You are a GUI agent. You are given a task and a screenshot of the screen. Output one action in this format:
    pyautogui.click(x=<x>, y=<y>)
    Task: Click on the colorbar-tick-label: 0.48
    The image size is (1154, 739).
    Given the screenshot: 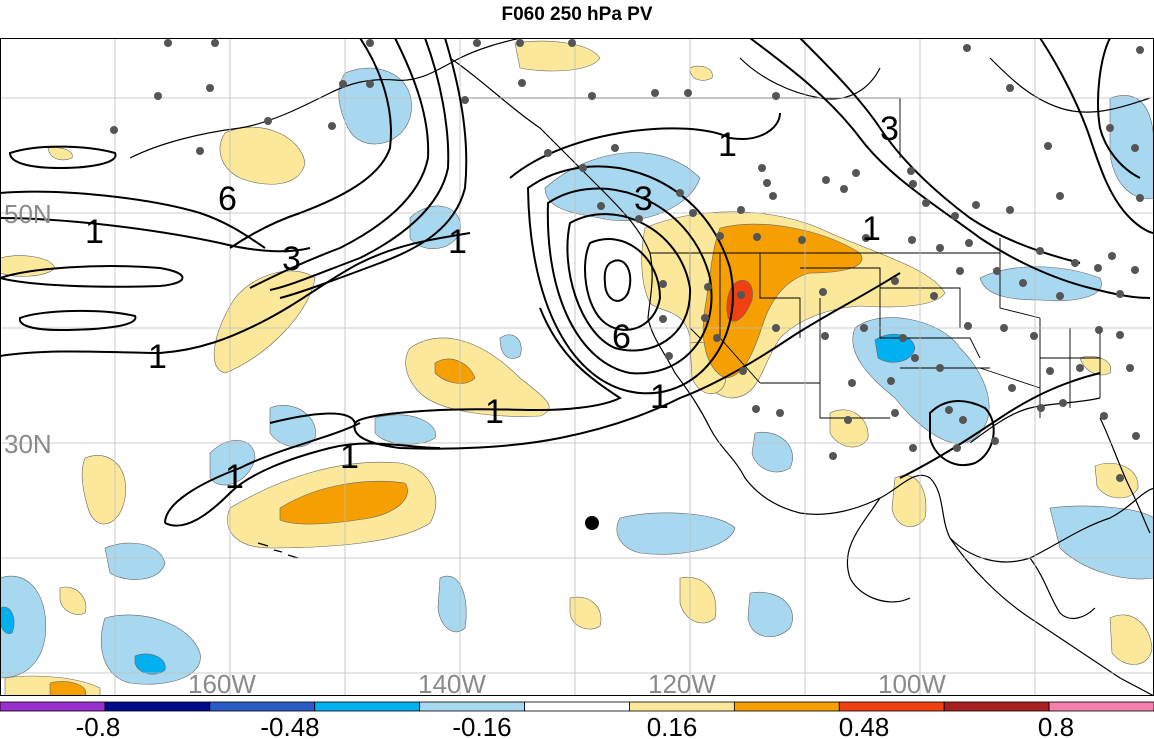 What is the action you would take?
    pyautogui.click(x=864, y=725)
    